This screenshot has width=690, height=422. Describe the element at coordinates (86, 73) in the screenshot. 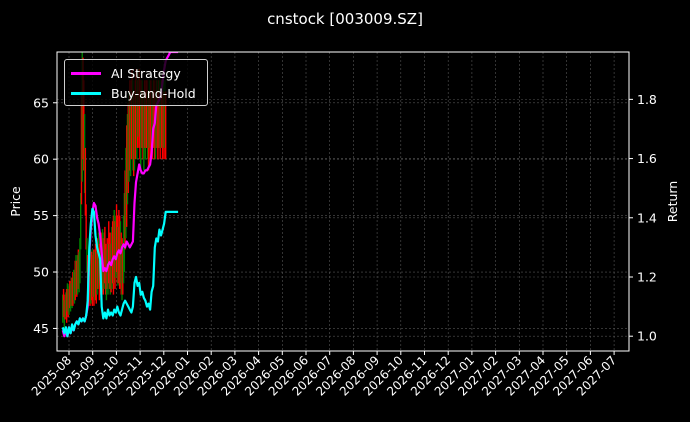

I see `ai-strategy-swatch-icon` at that location.